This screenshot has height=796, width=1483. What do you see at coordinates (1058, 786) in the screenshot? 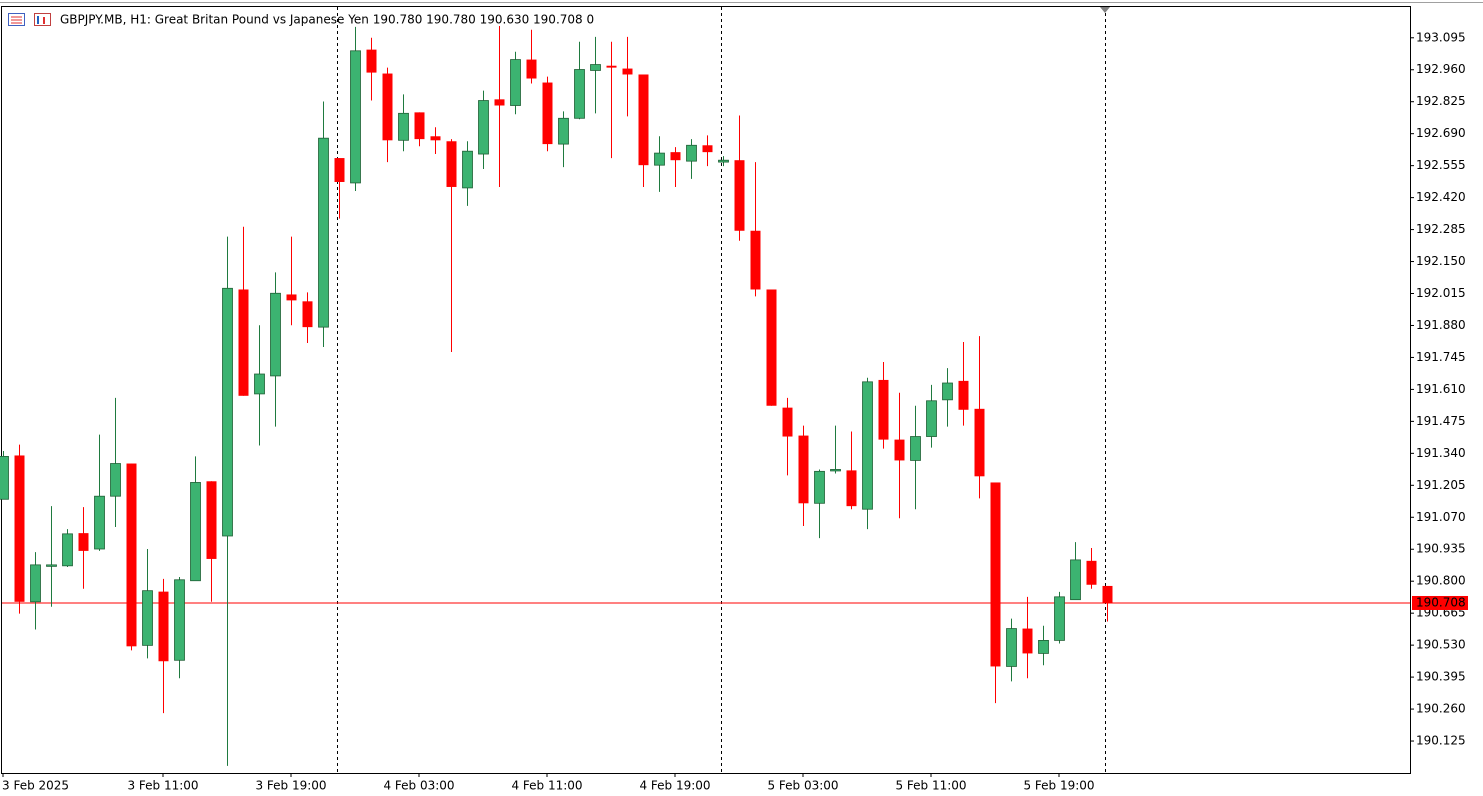
I see `x-tick-label: 5 Feb 19:00` at bounding box center [1058, 786].